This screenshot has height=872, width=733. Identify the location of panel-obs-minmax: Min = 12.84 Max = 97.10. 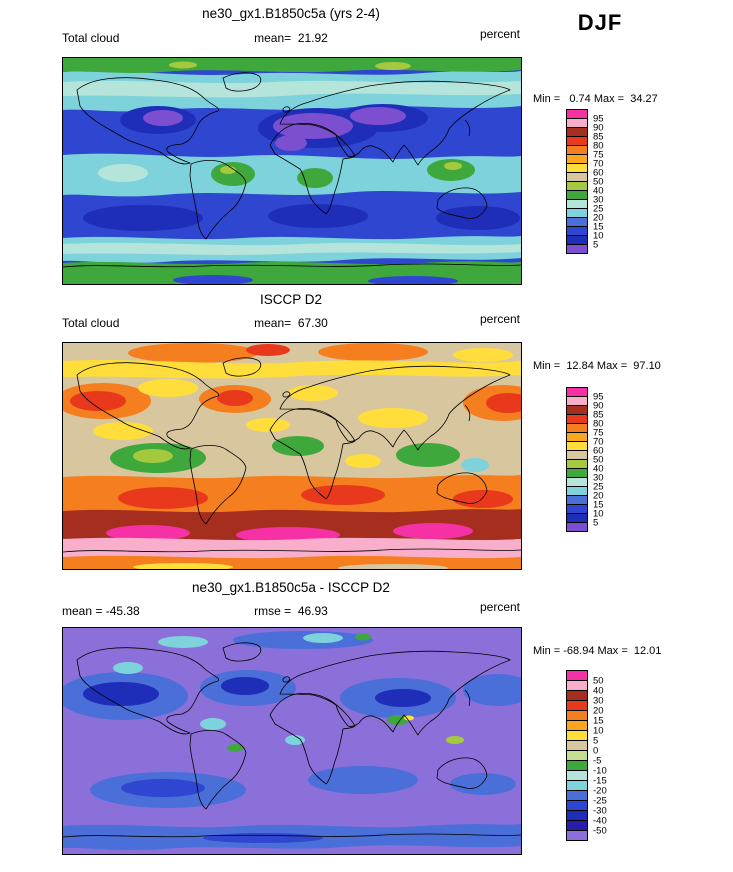
(597, 366).